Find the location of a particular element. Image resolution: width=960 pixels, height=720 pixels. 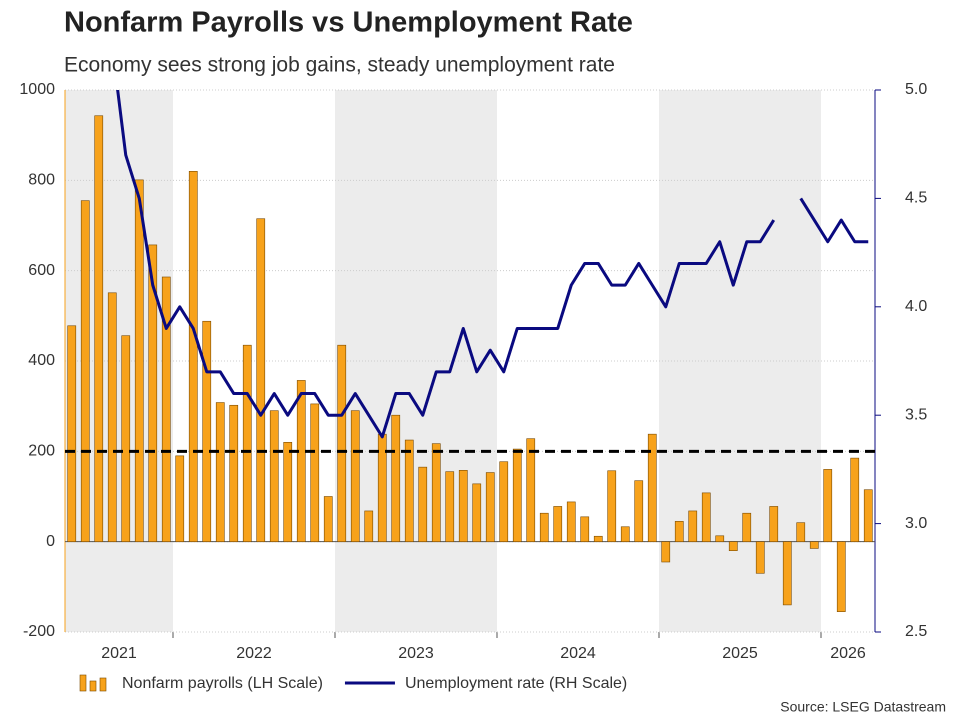

chart-title: Nonfarm Payrolls vs Unemployment Rate is located at coordinates (348, 23).